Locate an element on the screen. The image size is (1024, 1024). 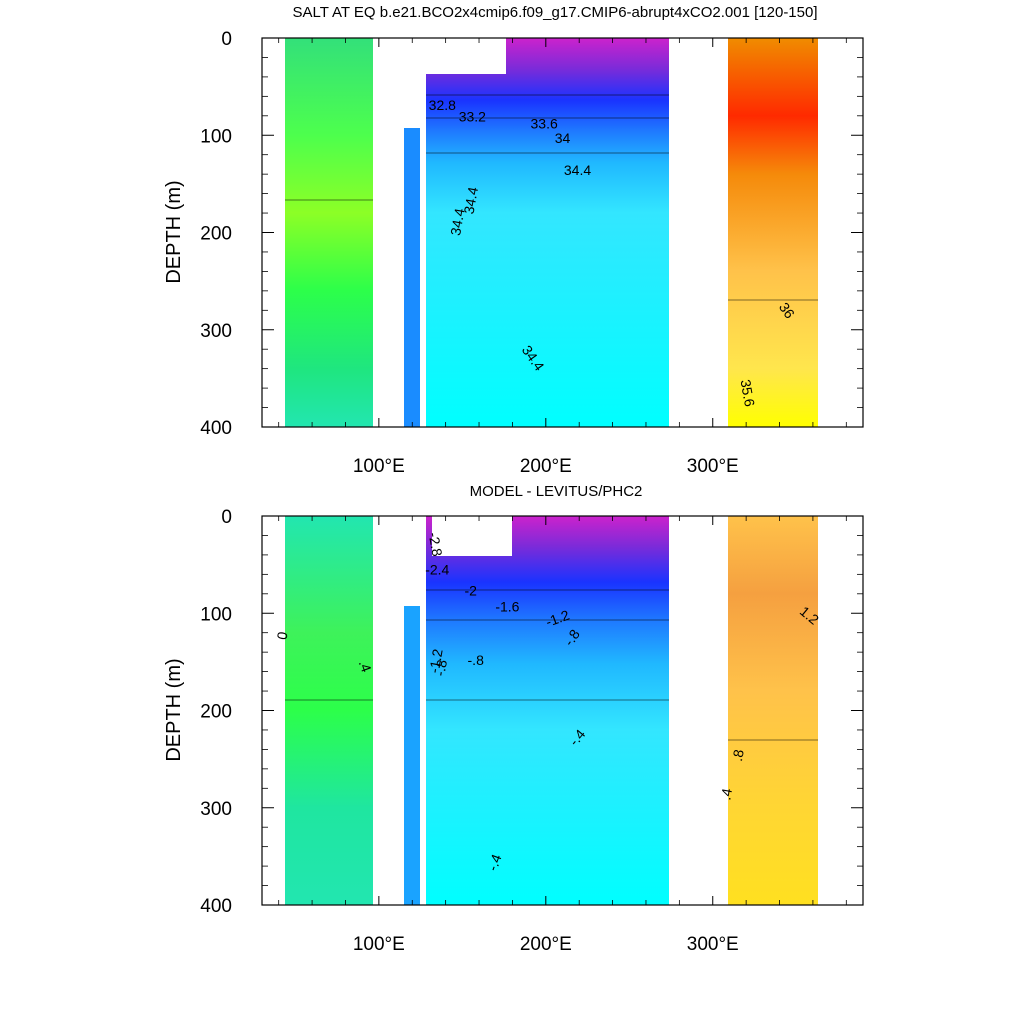
panel-2-region-pacific is located at coordinates (547, 710).